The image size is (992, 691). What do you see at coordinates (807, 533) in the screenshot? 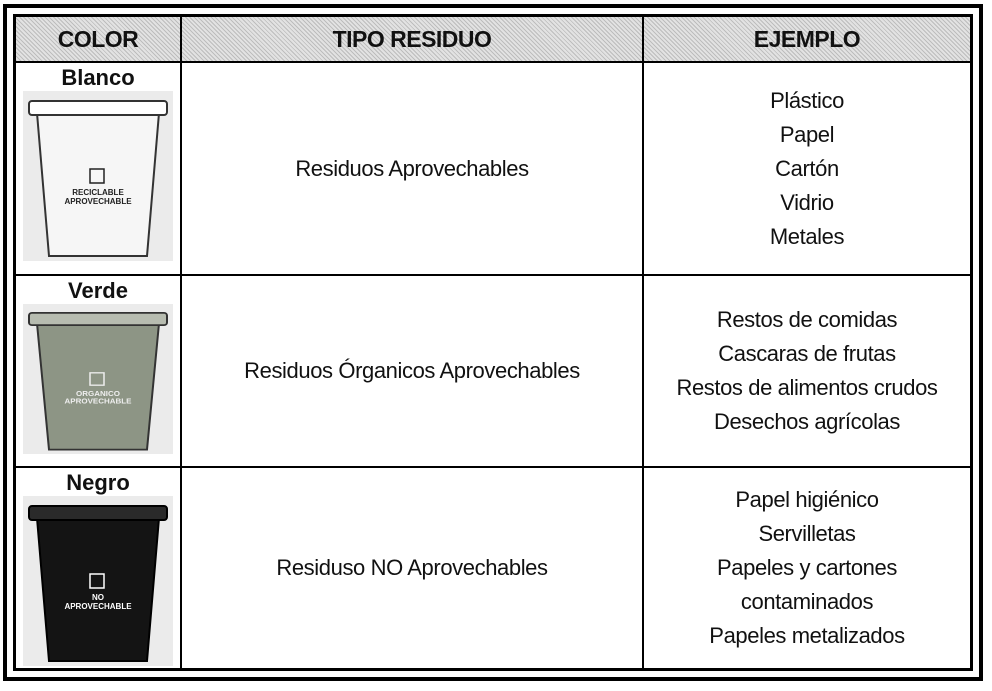
I see `example-item: Servilletas` at bounding box center [807, 533].